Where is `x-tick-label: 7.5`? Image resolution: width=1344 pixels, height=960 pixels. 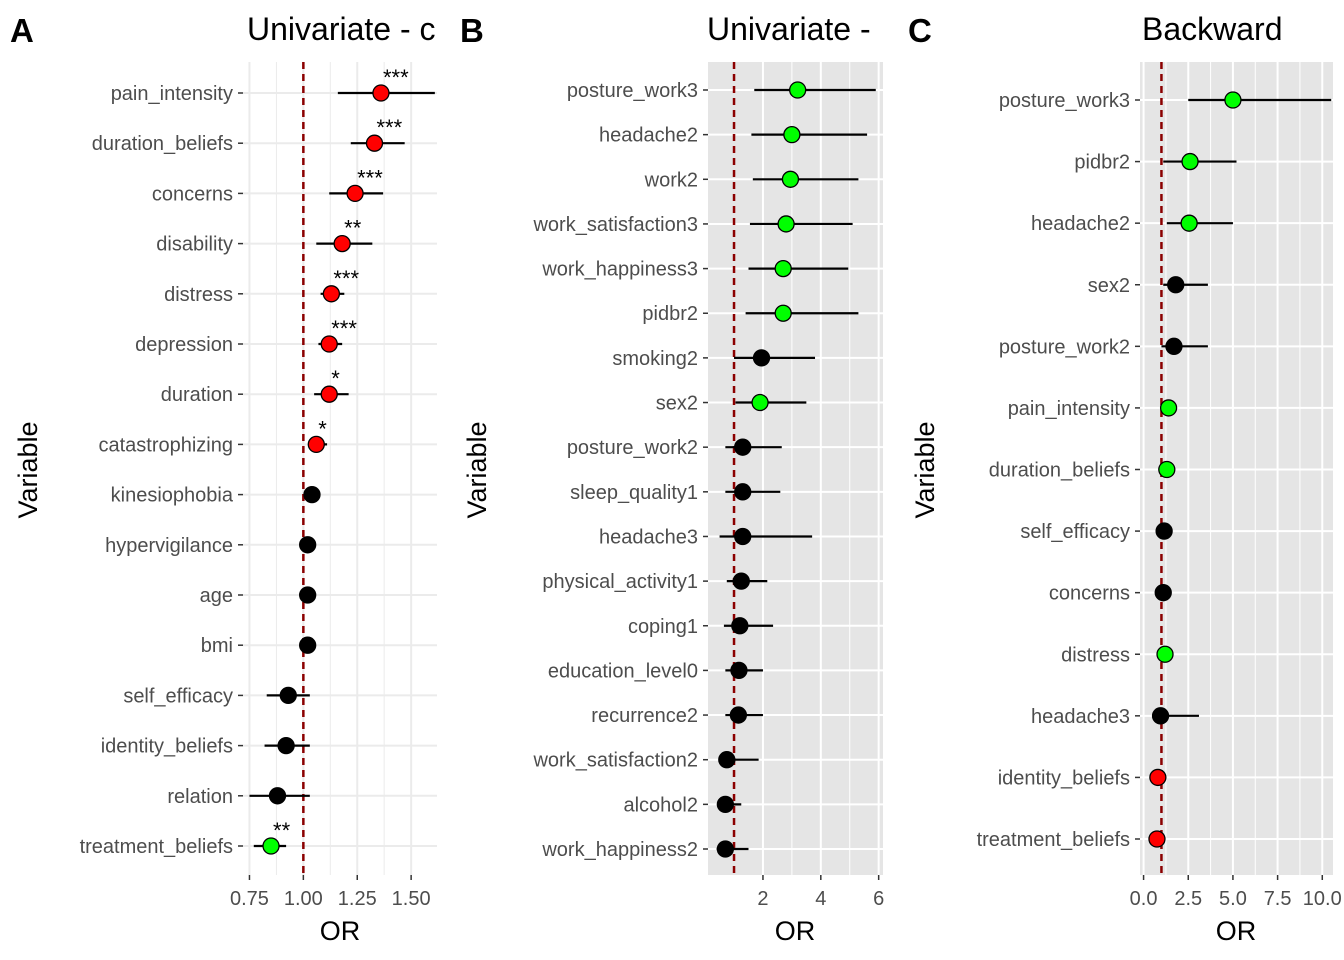
x-tick-label: 7.5 is located at coordinates (1278, 899).